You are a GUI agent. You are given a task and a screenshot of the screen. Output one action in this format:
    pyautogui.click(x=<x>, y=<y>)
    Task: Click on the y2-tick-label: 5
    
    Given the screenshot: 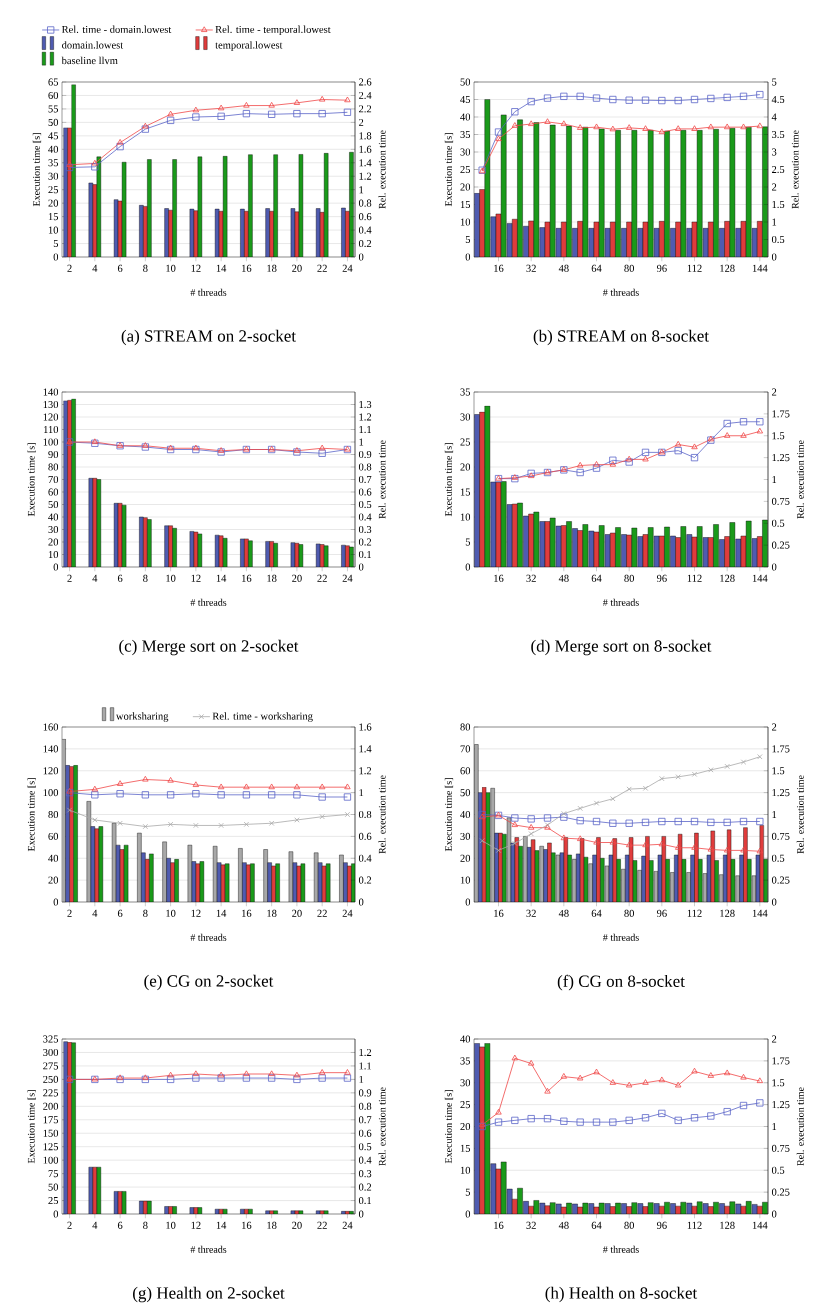 What is the action you would take?
    pyautogui.click(x=774, y=82)
    